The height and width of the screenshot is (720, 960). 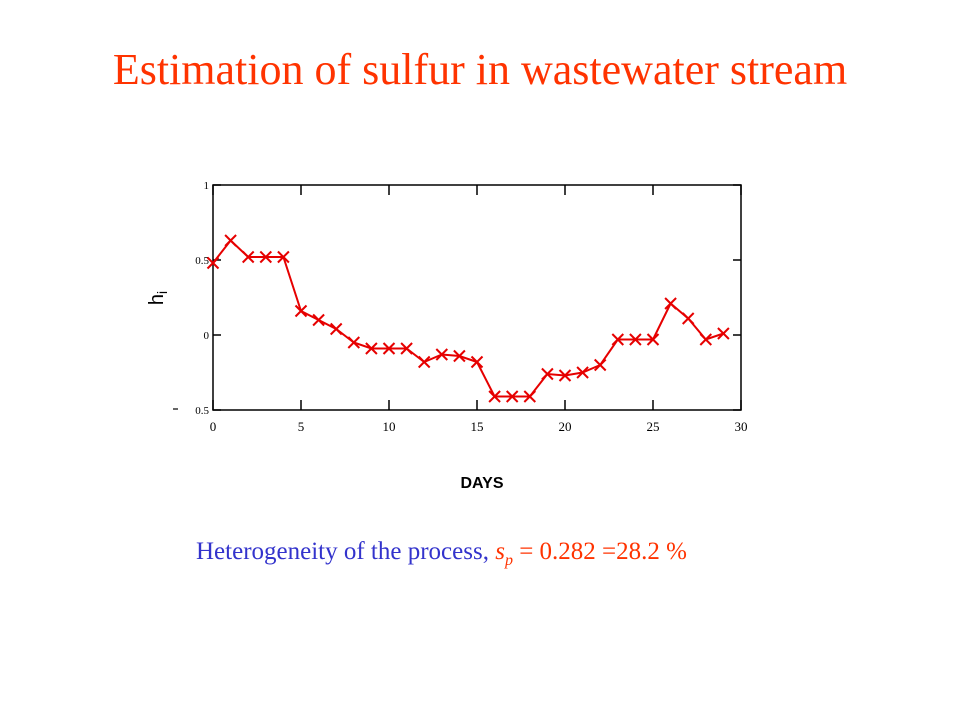 I want to click on x-axis-tick-labels: 0 5 10 15 20 25 30, so click(x=479, y=426).